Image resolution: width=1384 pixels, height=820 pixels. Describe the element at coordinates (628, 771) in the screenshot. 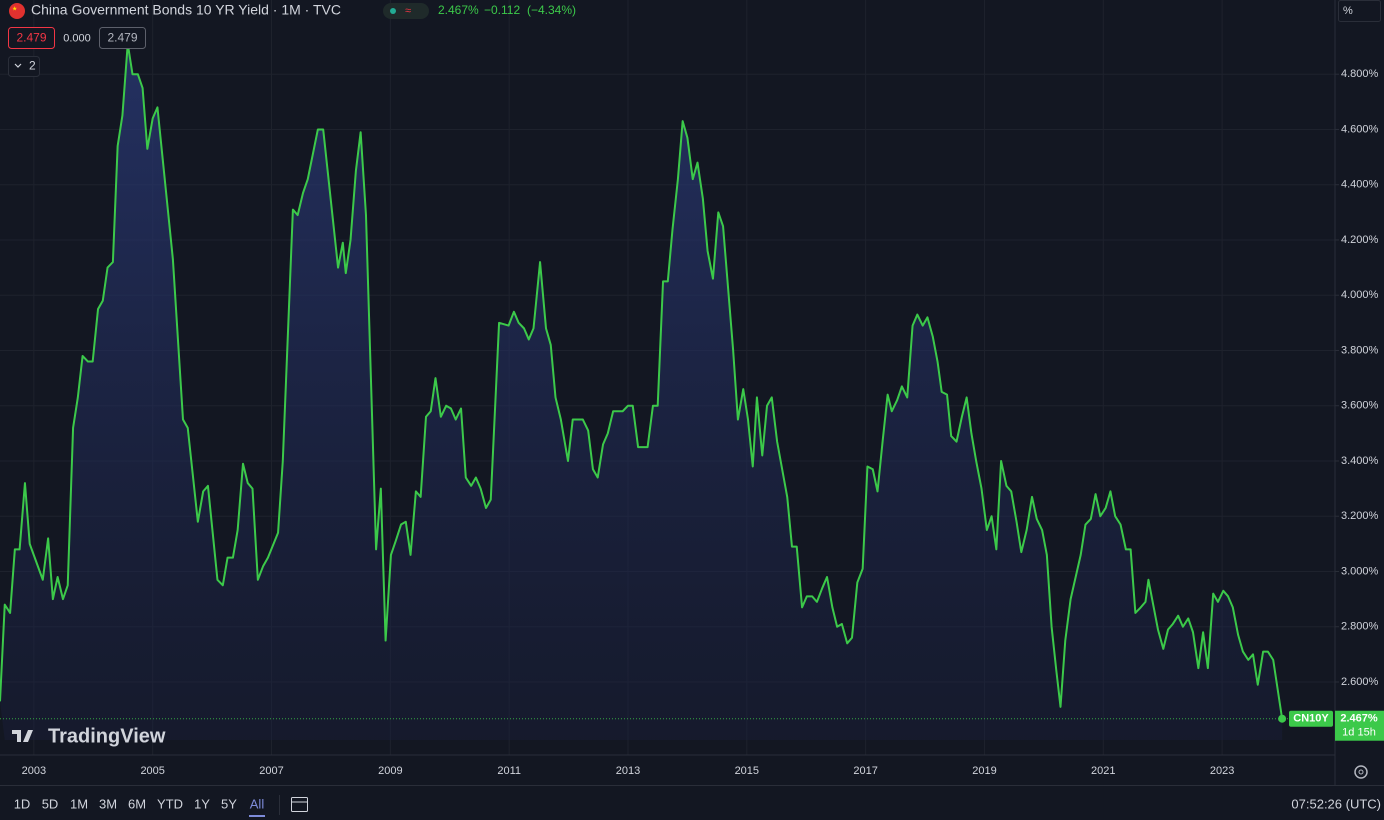

I see `x-tick-label: 2013` at that location.